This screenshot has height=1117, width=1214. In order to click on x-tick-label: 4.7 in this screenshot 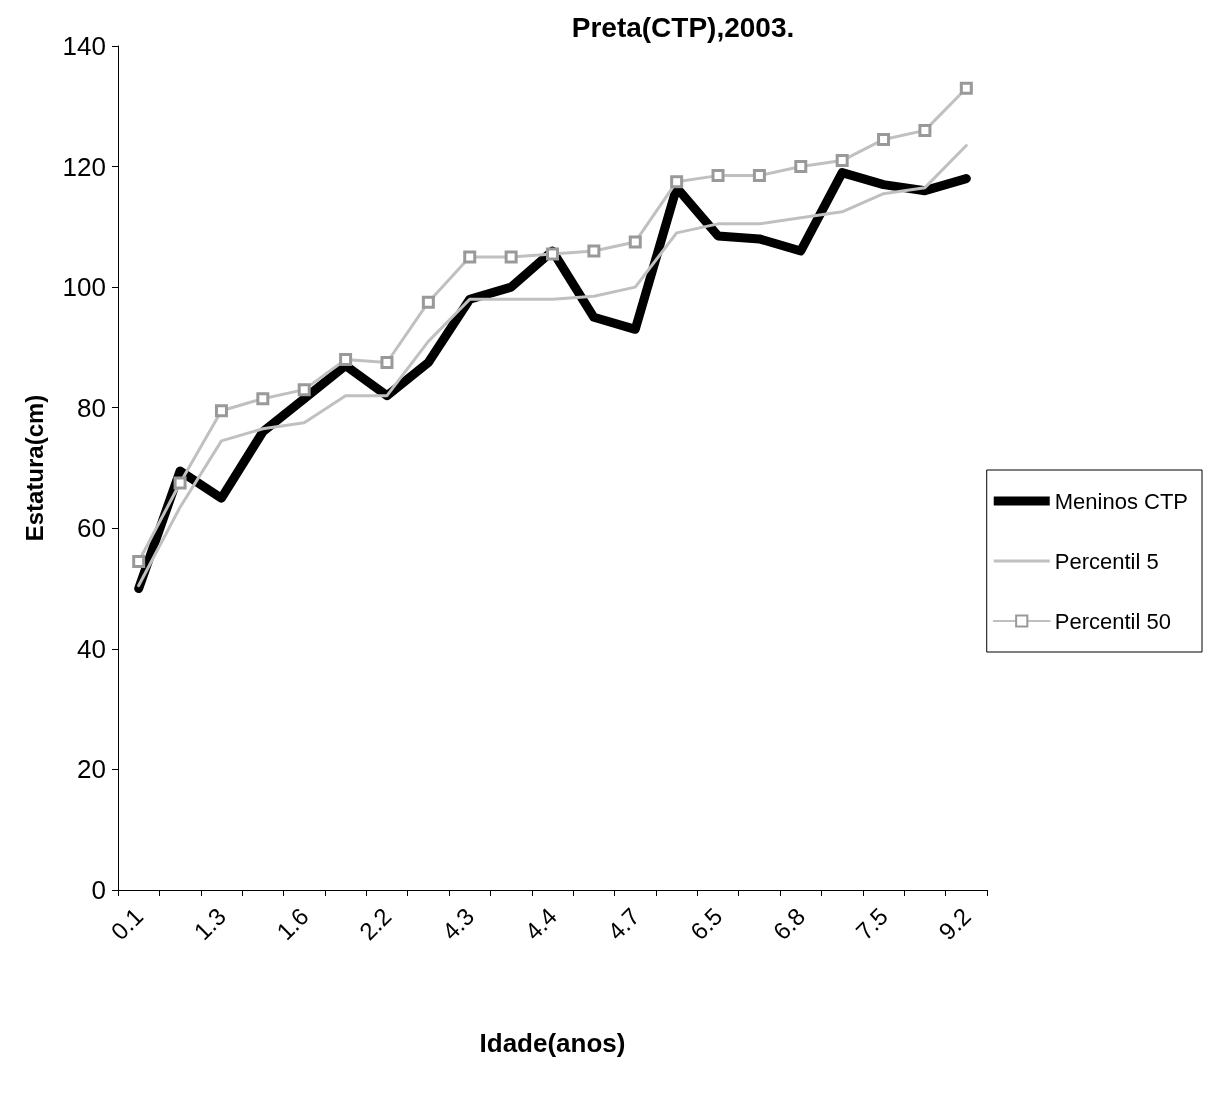, I will do `click(623, 924)`.